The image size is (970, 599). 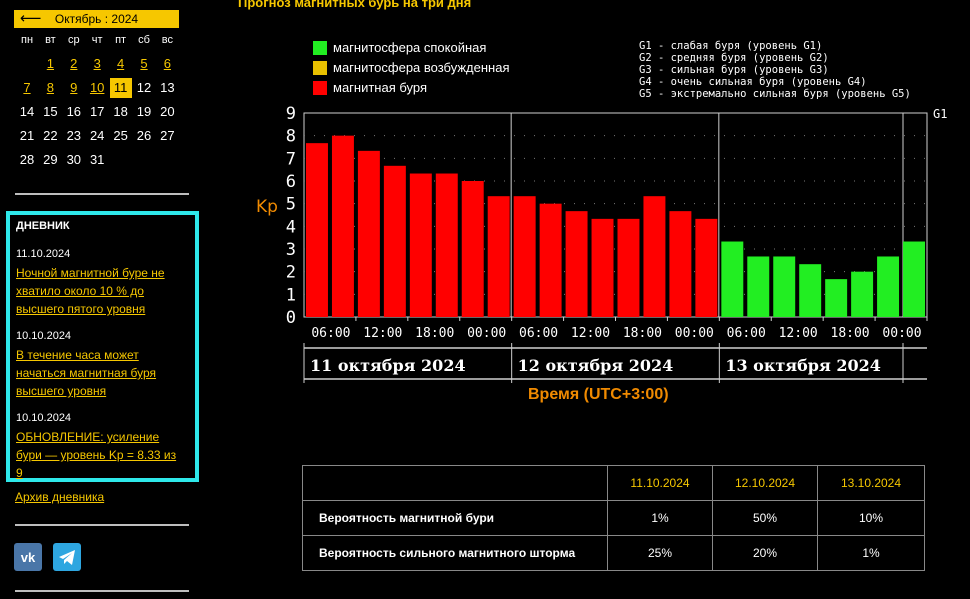 What do you see at coordinates (871, 483) in the screenshot?
I see `table-header-date: 13.10.2024` at bounding box center [871, 483].